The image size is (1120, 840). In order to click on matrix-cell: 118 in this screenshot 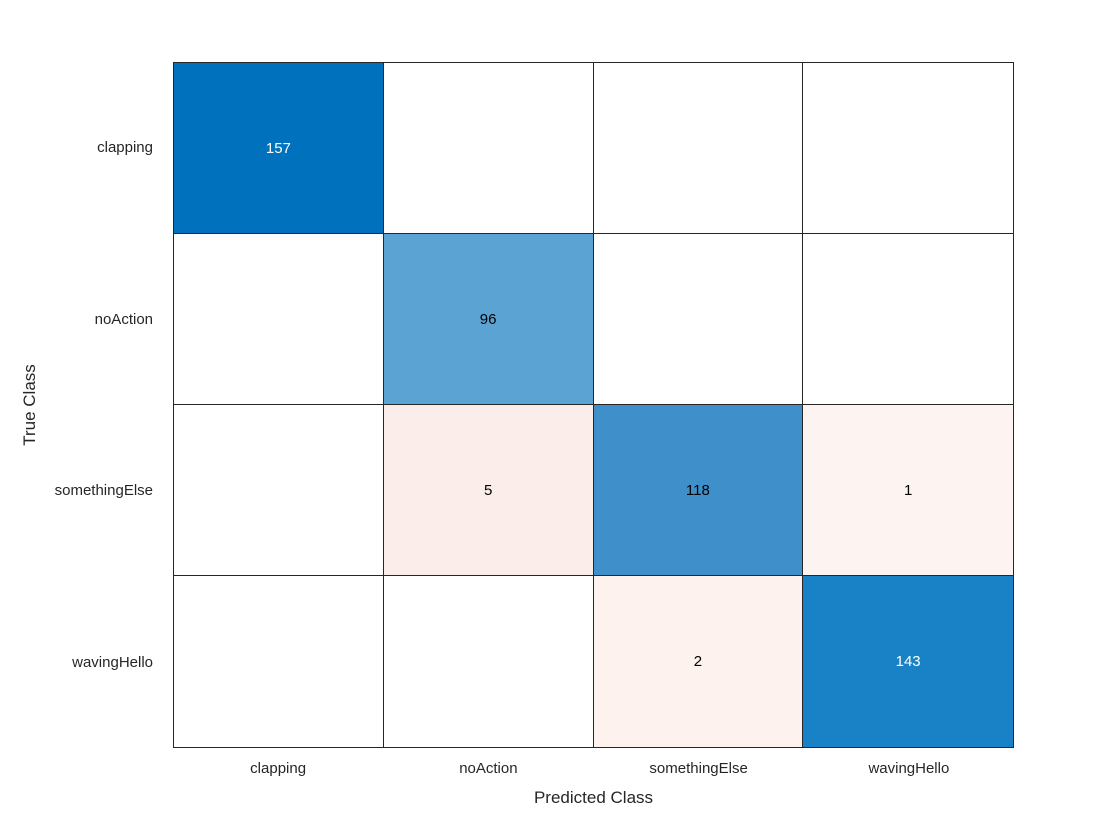, I will do `click(698, 490)`.